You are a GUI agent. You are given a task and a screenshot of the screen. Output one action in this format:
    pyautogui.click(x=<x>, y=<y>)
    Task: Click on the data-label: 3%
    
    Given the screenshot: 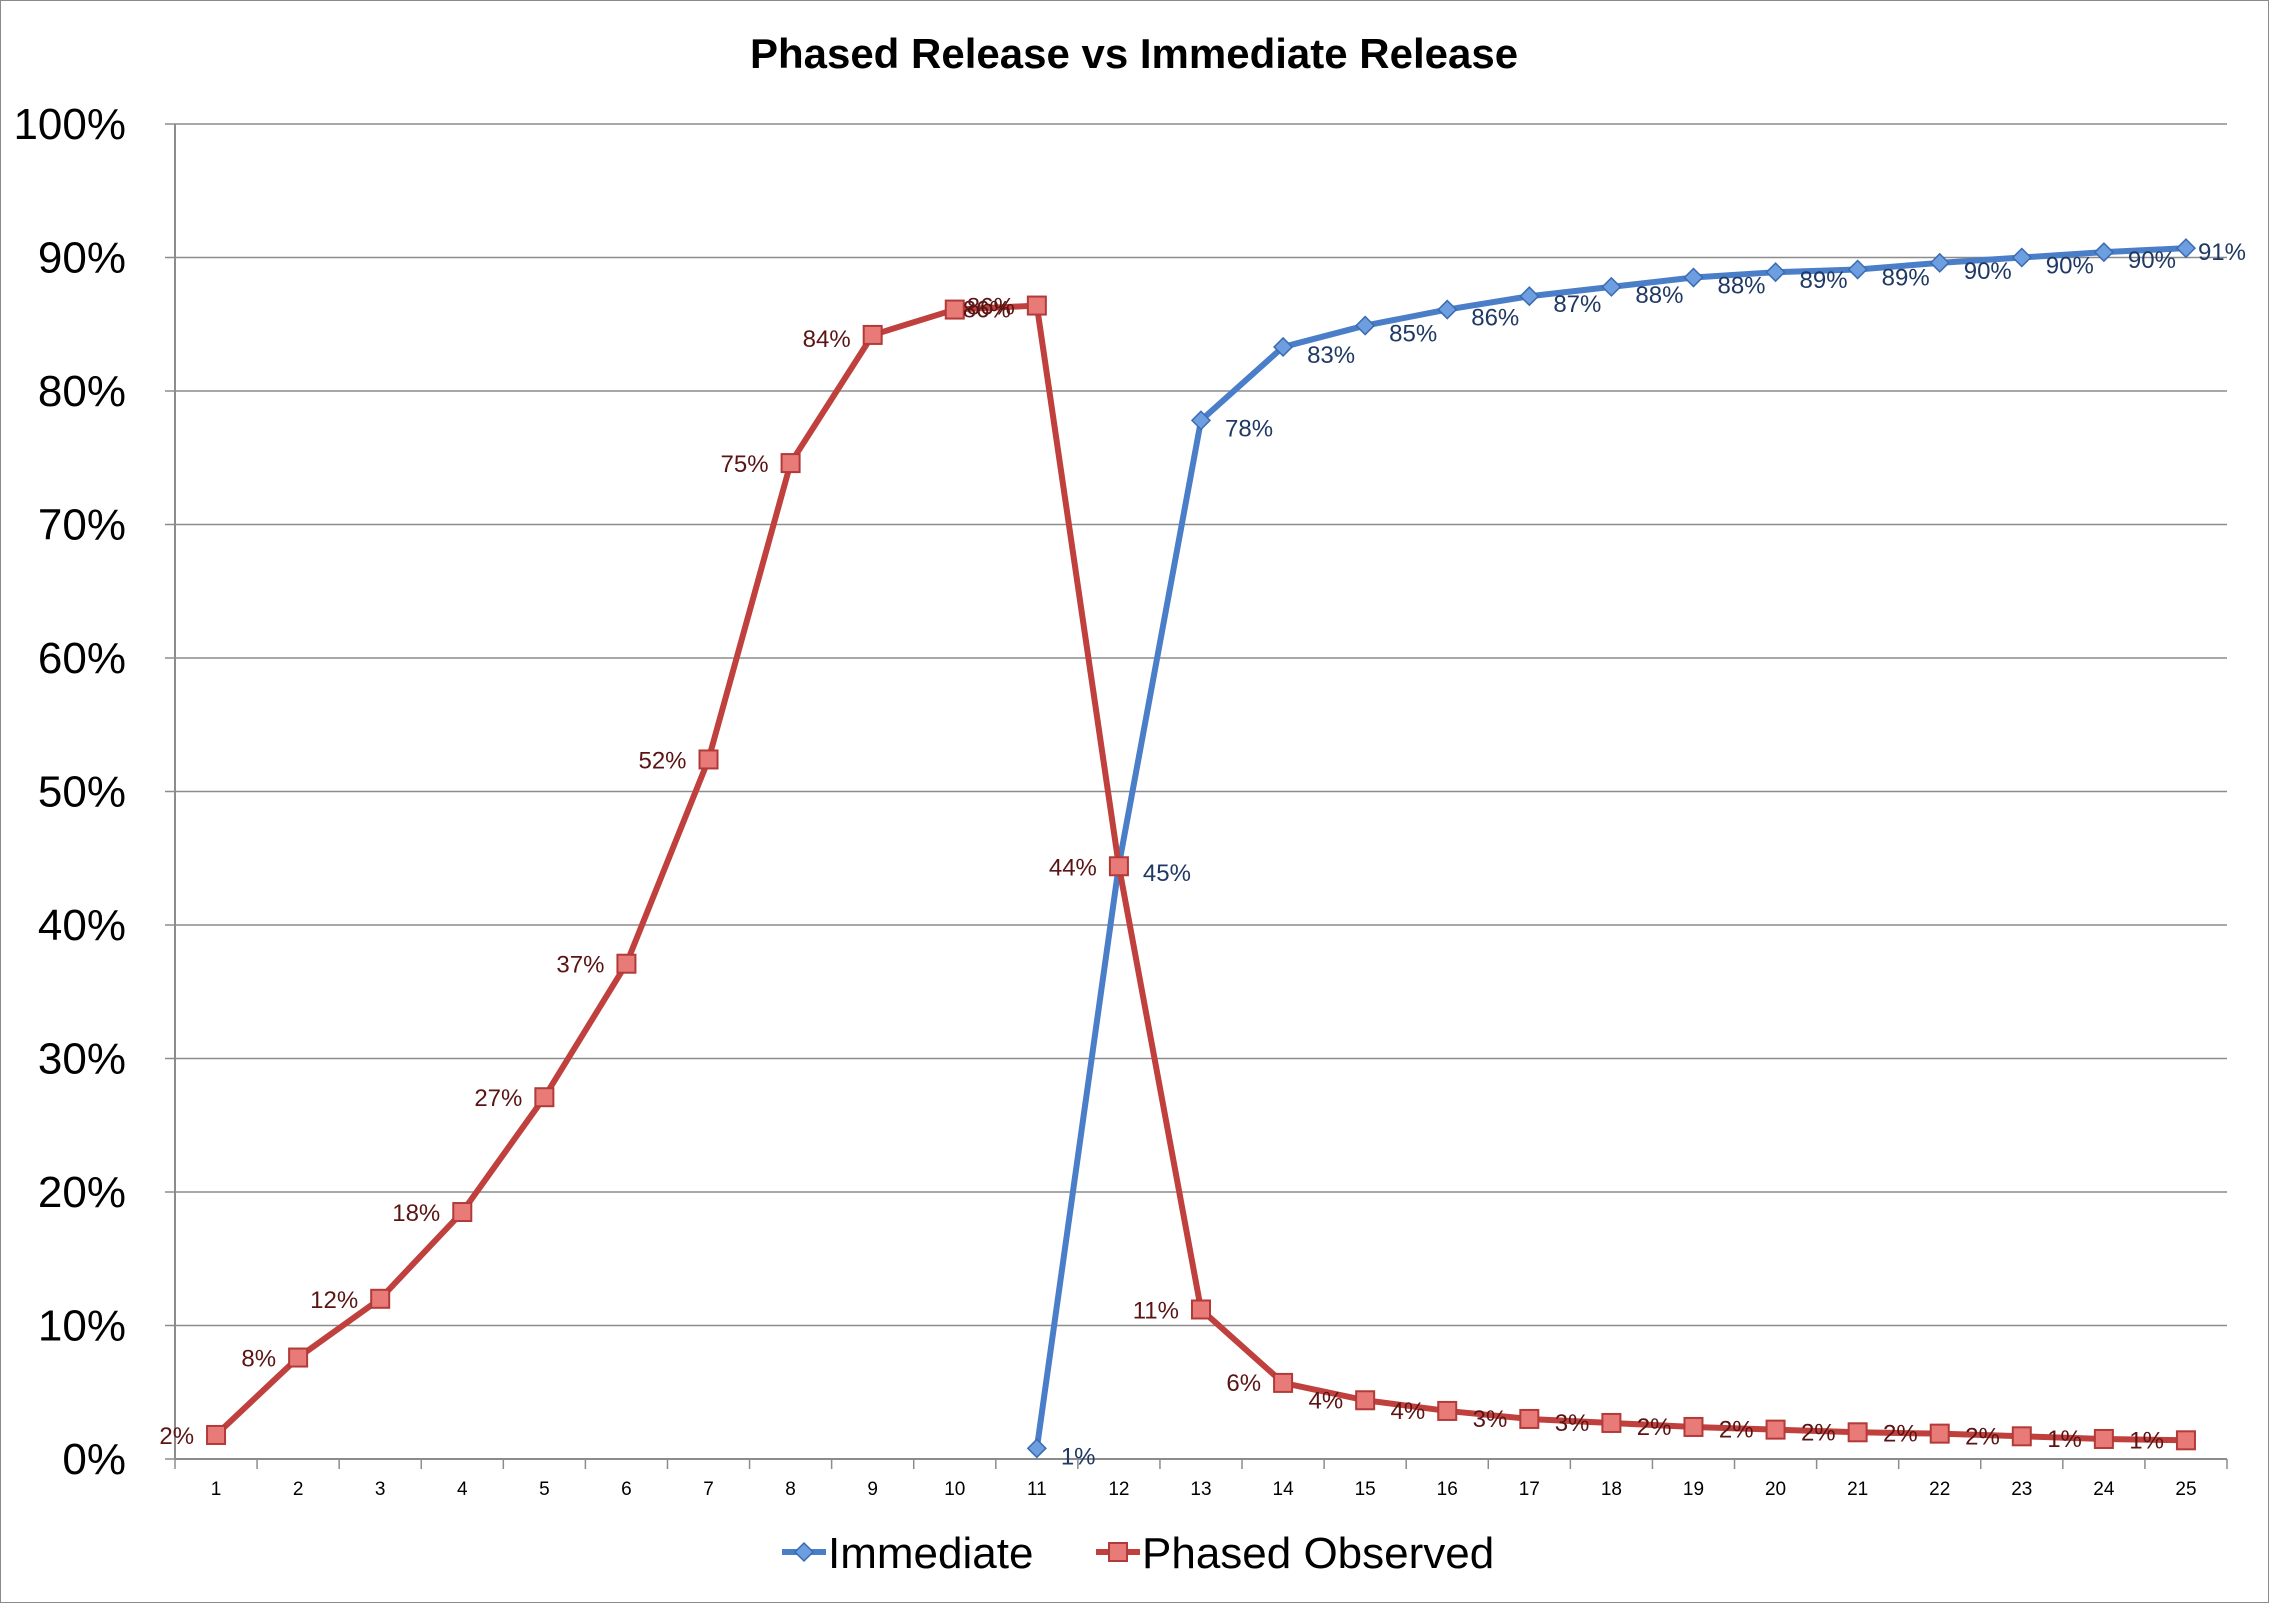 What is the action you would take?
    pyautogui.click(x=1490, y=1419)
    